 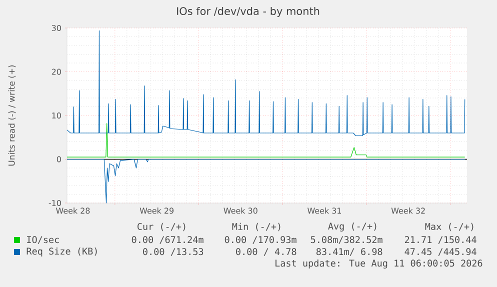 What do you see at coordinates (256, 227) in the screenshot?
I see `text: Min (-/+)` at bounding box center [256, 227].